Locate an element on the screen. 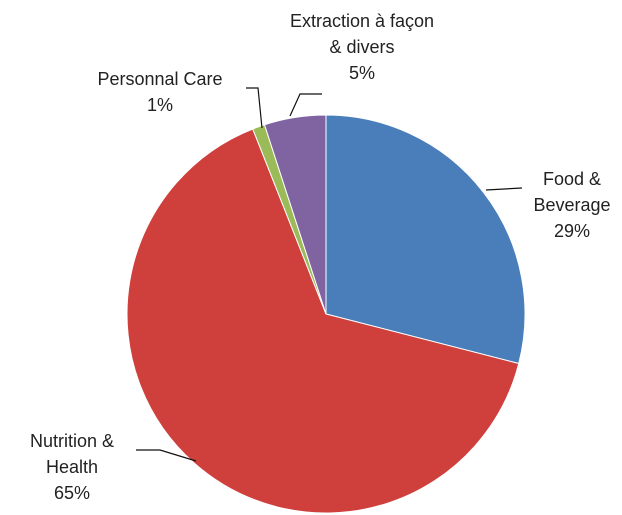 The image size is (622, 515). value-label: 65% is located at coordinates (72, 493).